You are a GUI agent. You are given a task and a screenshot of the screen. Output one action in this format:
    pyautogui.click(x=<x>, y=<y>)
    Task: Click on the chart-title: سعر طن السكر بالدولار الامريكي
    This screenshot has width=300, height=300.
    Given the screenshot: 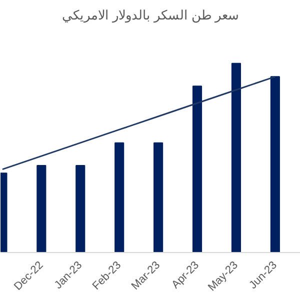 What is the action you would take?
    pyautogui.click(x=151, y=16)
    